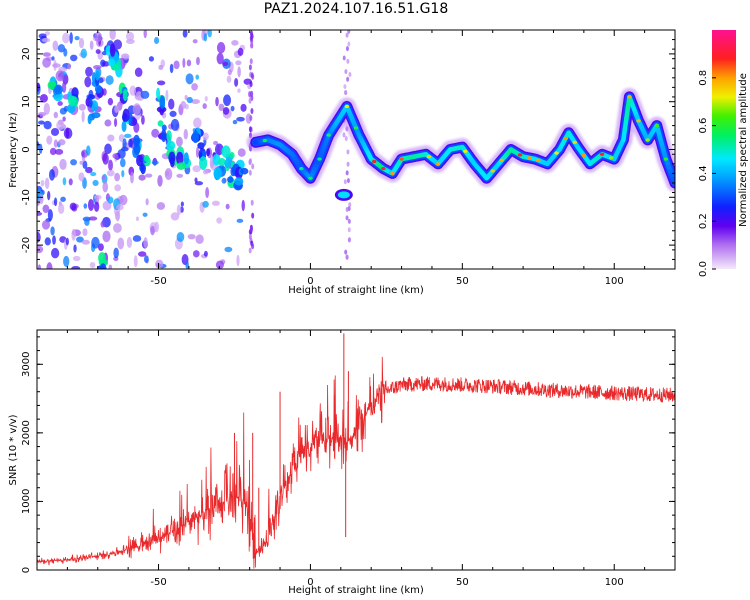  Describe the element at coordinates (13, 150) in the screenshot. I see `spectrogram-y-label: Frequency (Hz)` at that location.